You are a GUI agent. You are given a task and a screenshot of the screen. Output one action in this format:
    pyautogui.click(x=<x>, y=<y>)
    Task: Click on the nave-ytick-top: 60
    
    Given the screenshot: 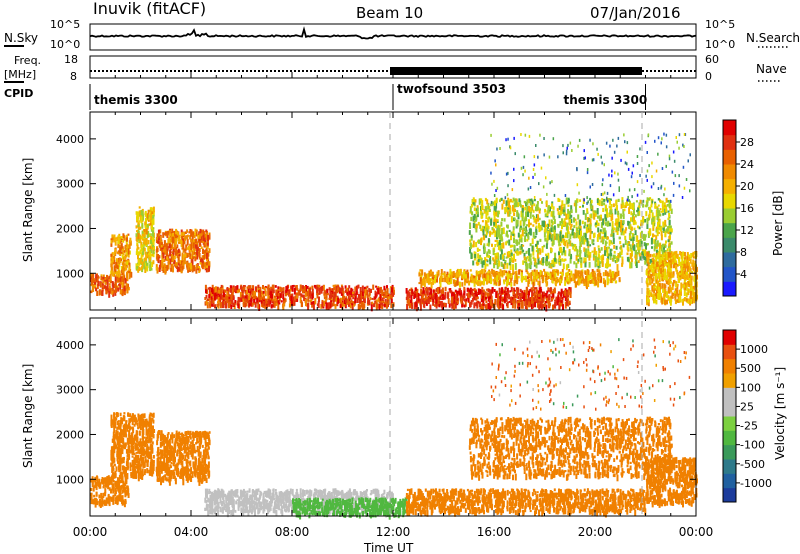 What is the action you would take?
    pyautogui.click(x=712, y=59)
    